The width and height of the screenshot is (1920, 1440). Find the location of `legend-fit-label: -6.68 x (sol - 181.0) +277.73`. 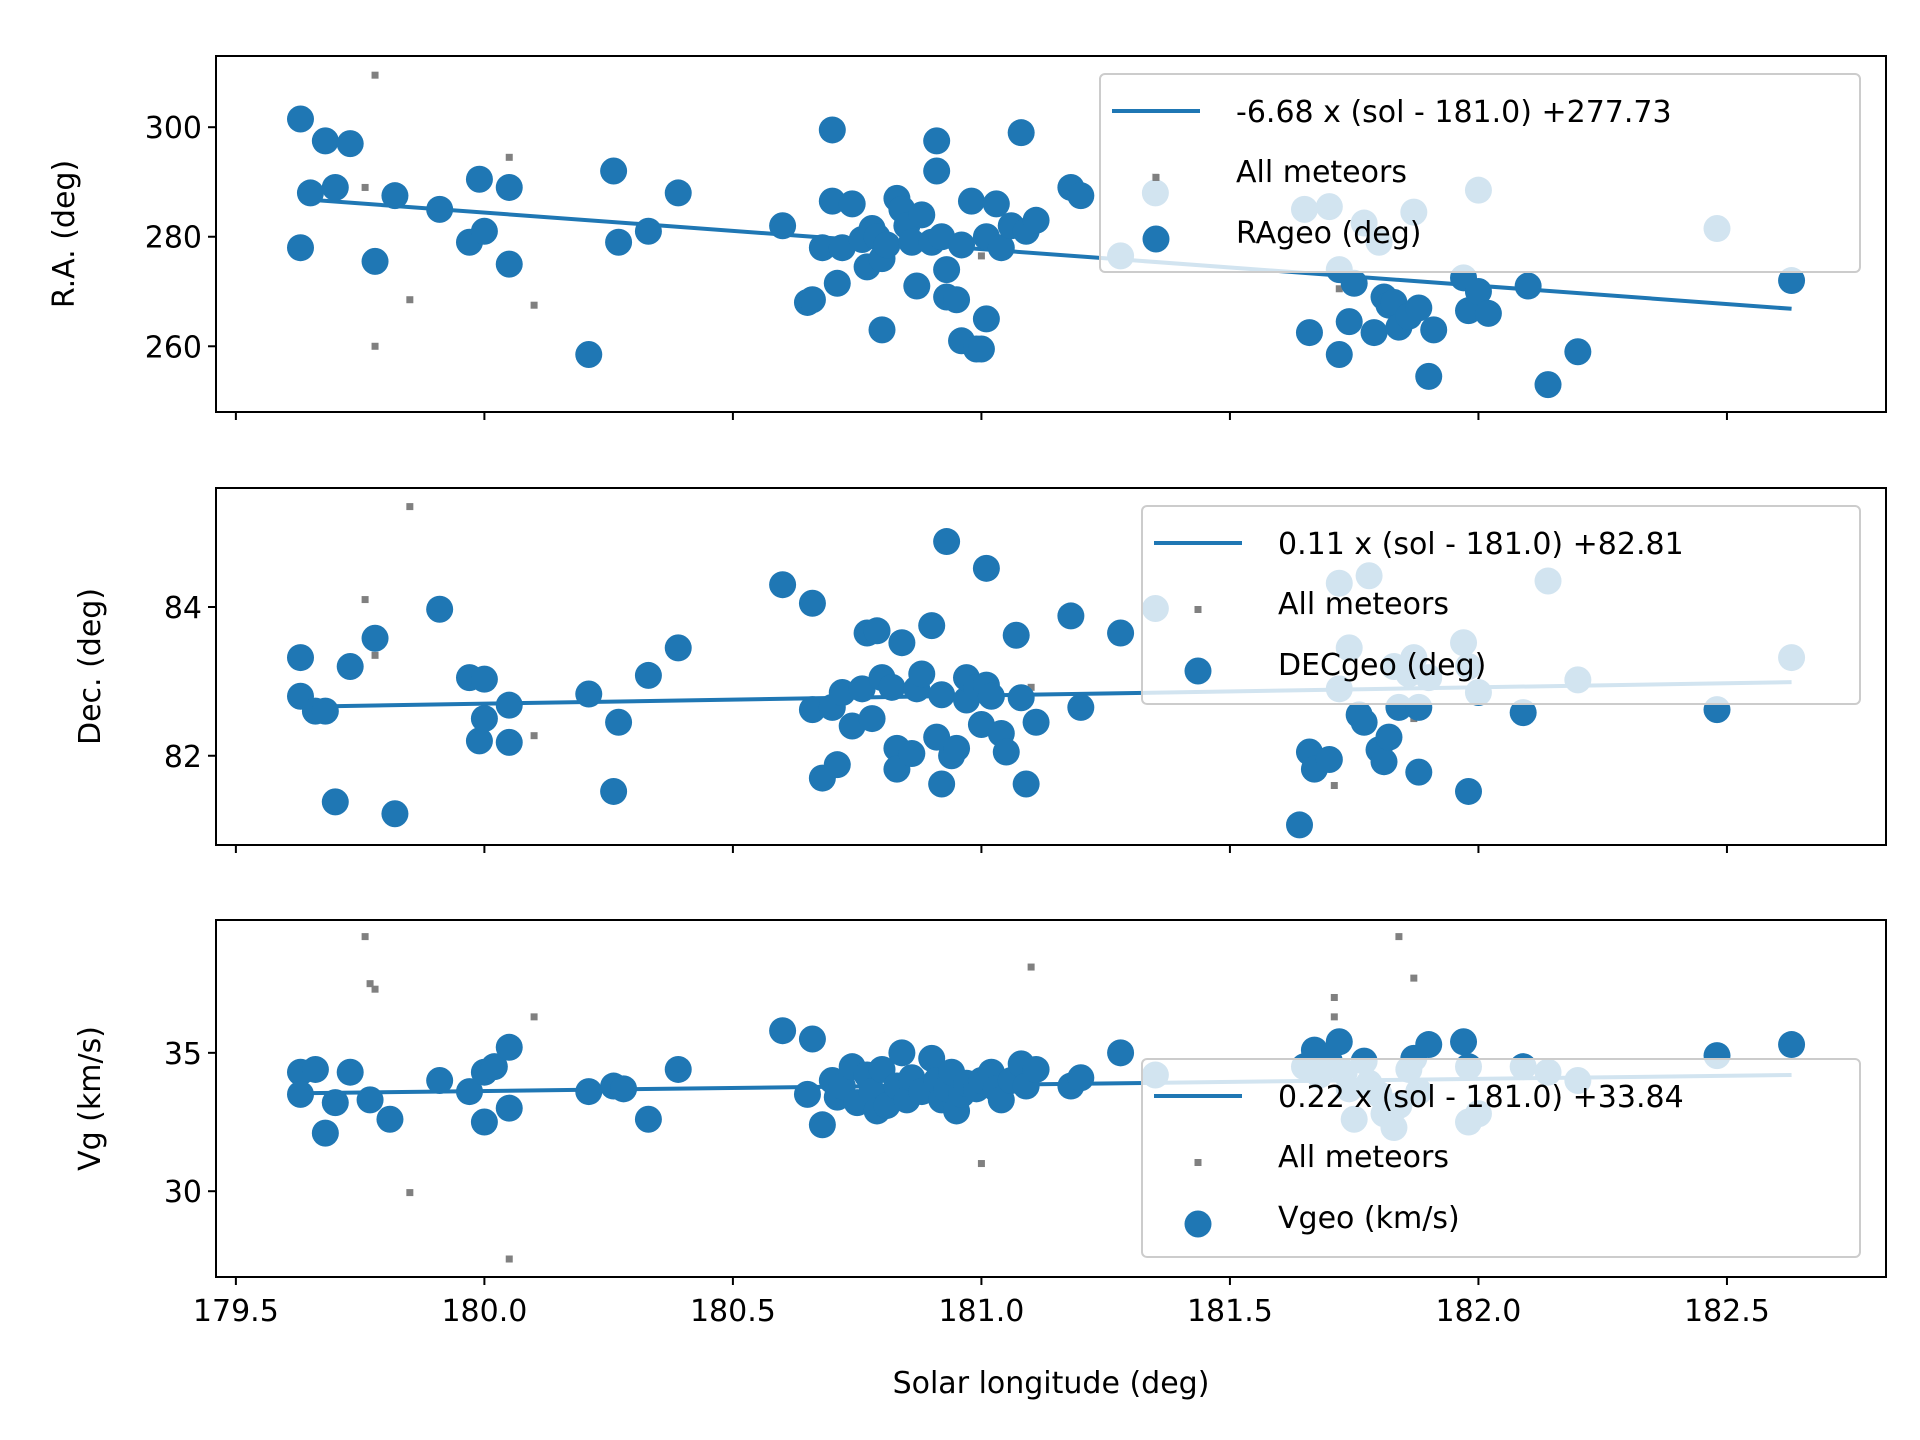

legend-fit-label: -6.68 x (sol - 181.0) +277.73 is located at coordinates (1454, 112).